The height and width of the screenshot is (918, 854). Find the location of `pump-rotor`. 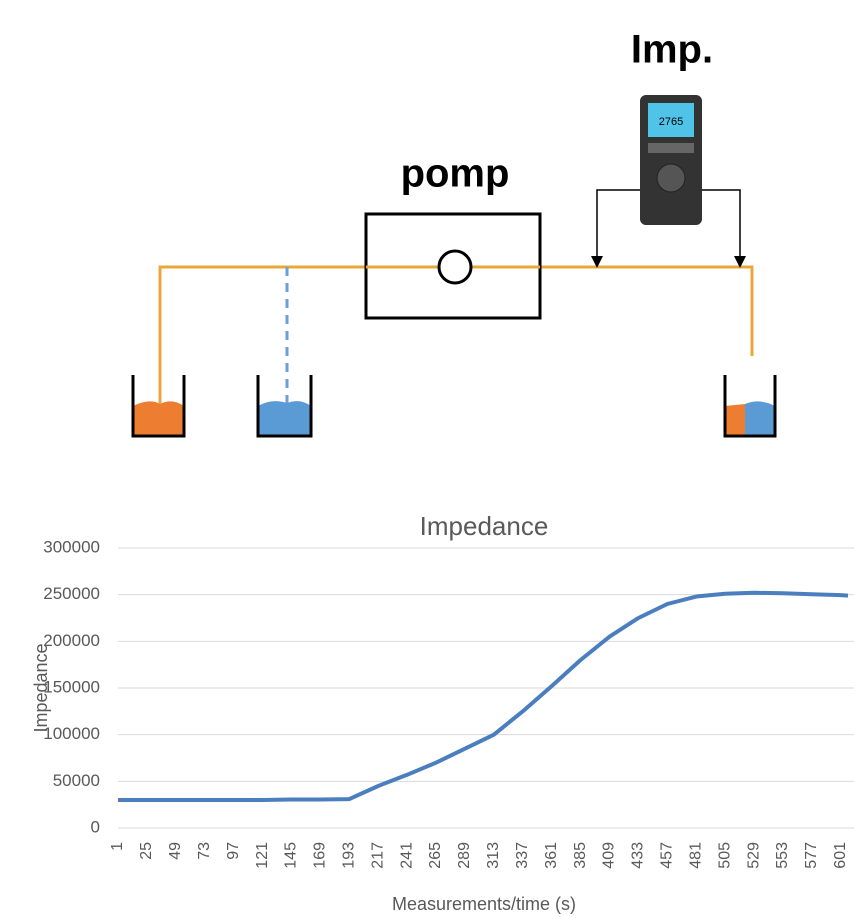

pump-rotor is located at coordinates (455, 267).